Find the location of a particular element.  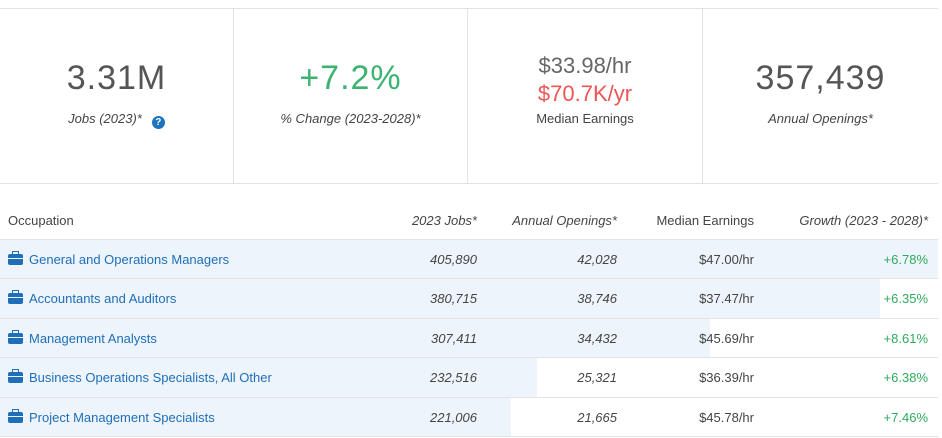

openings-cell: 38,746 is located at coordinates (597, 299).